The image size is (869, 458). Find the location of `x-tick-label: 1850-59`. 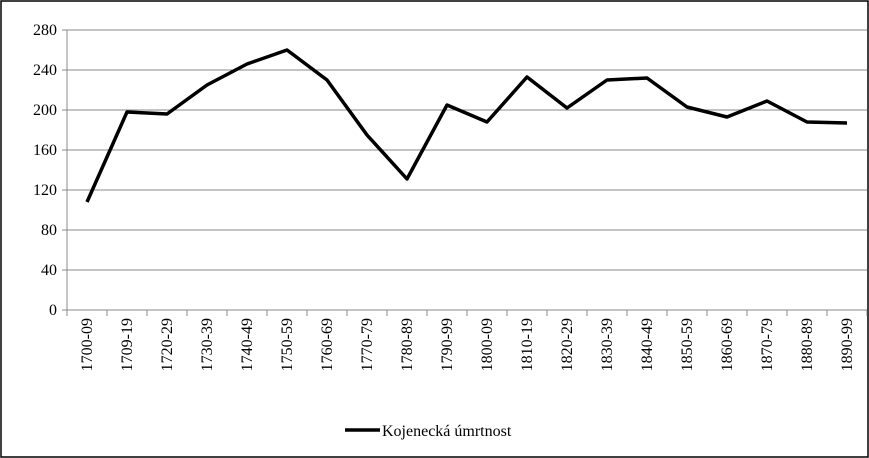

x-tick-label: 1850-59 is located at coordinates (687, 344).